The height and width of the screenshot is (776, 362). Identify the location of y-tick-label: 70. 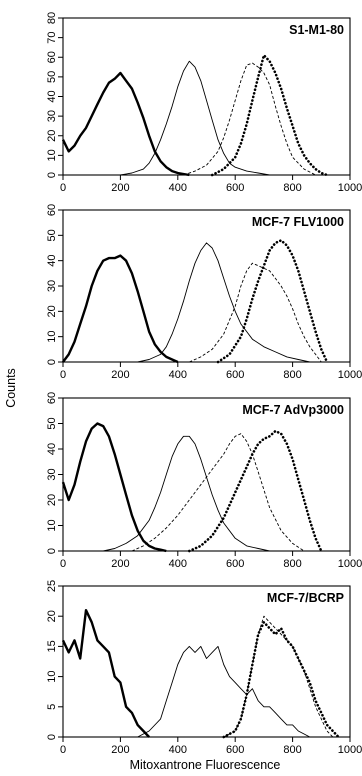
(52, 38).